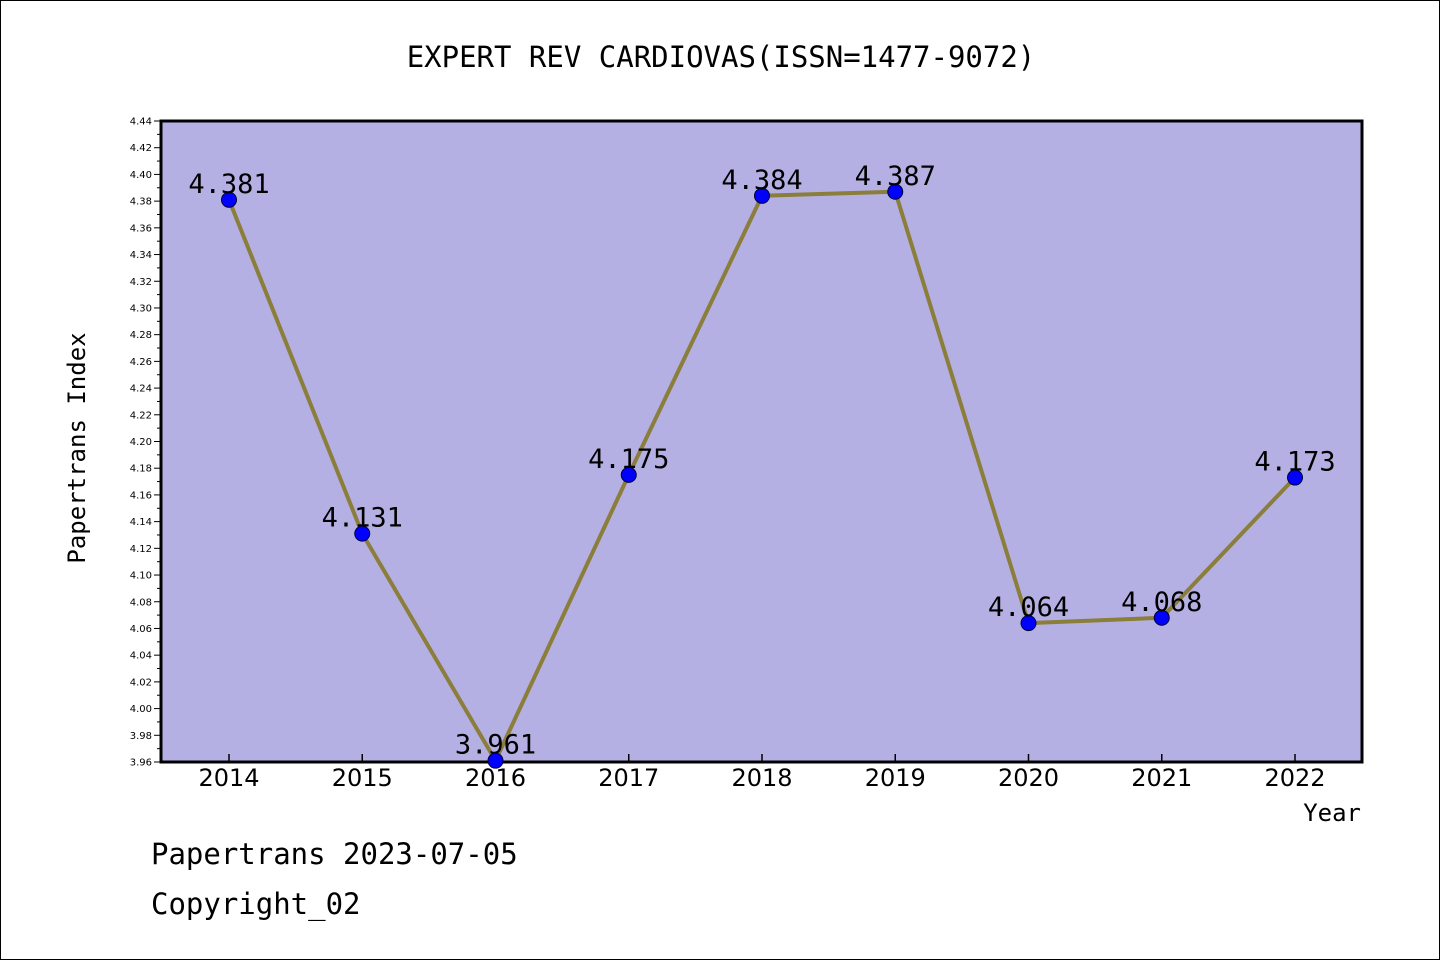 This screenshot has width=1440, height=961. I want to click on x-tick-label: 2018, so click(761, 778).